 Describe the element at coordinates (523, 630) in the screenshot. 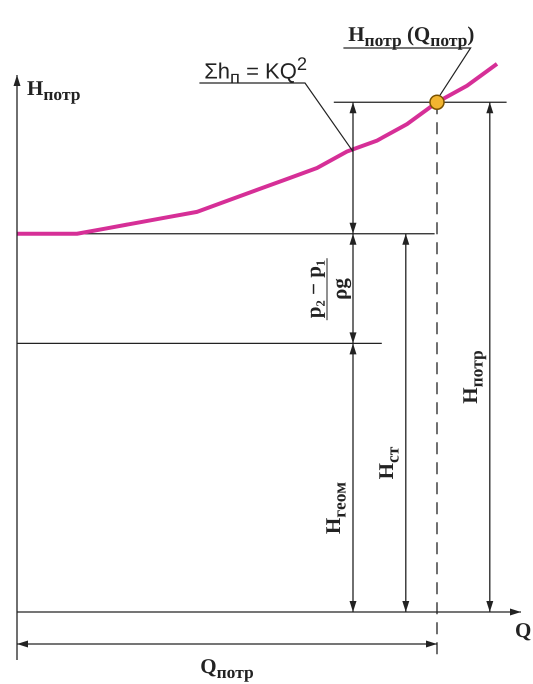

I see `x-axis-title: Q` at that location.